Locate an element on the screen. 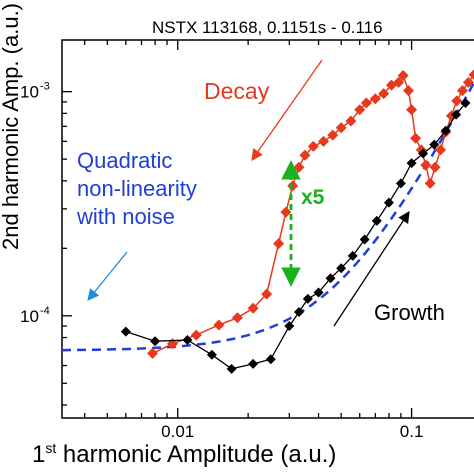 This screenshot has height=474, width=474. quadratic-annotation-line-3: with noise is located at coordinates (125, 216).